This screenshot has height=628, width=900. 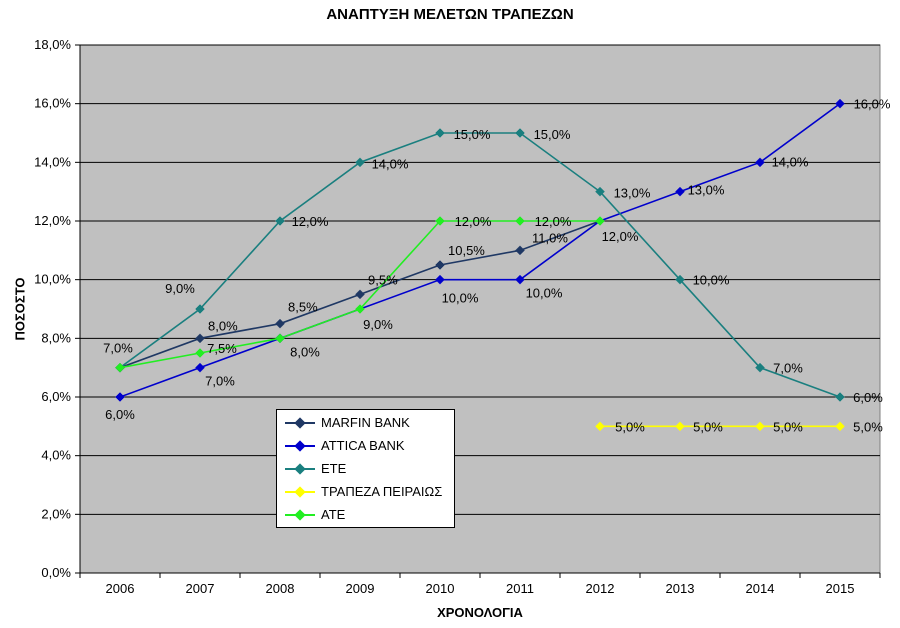 I want to click on y-tick-label: 18,0%, so click(x=52, y=44).